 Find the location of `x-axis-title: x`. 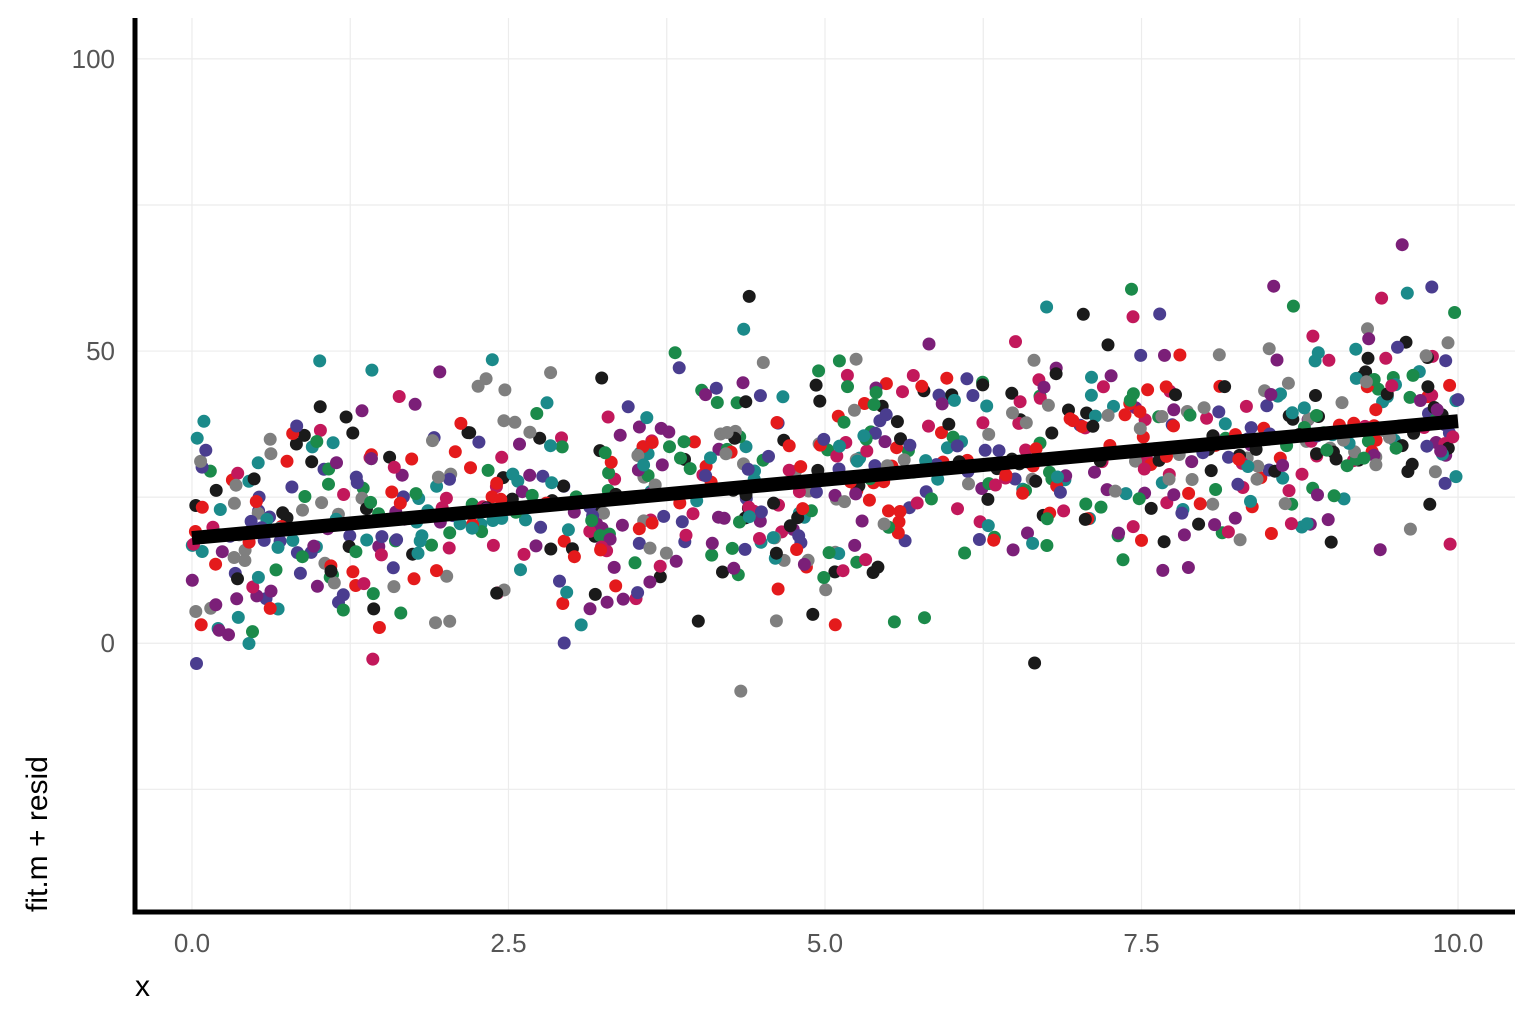

x-axis-title: x is located at coordinates (142, 986).